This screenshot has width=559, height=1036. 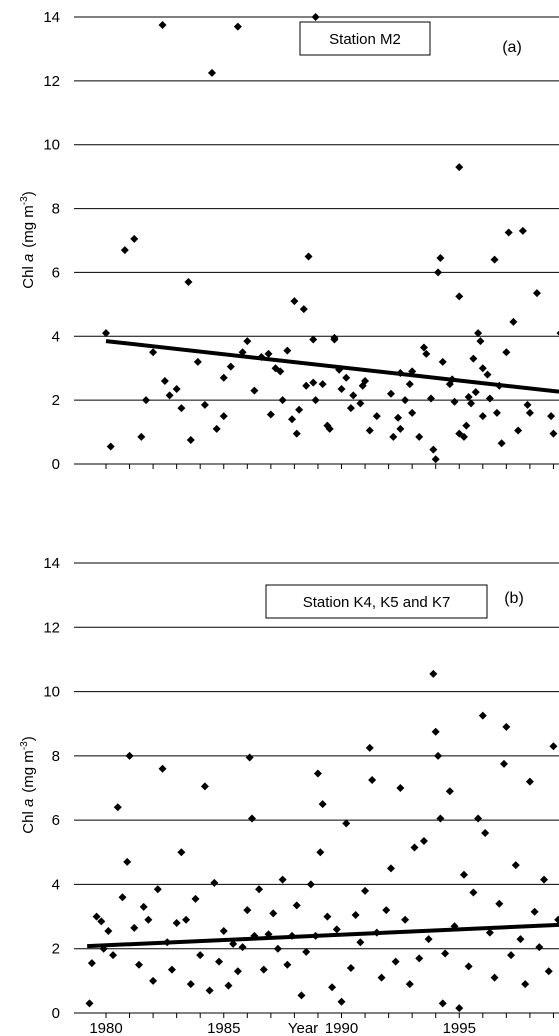 What do you see at coordinates (341, 1028) in the screenshot?
I see `x-tick-label: 1990` at bounding box center [341, 1028].